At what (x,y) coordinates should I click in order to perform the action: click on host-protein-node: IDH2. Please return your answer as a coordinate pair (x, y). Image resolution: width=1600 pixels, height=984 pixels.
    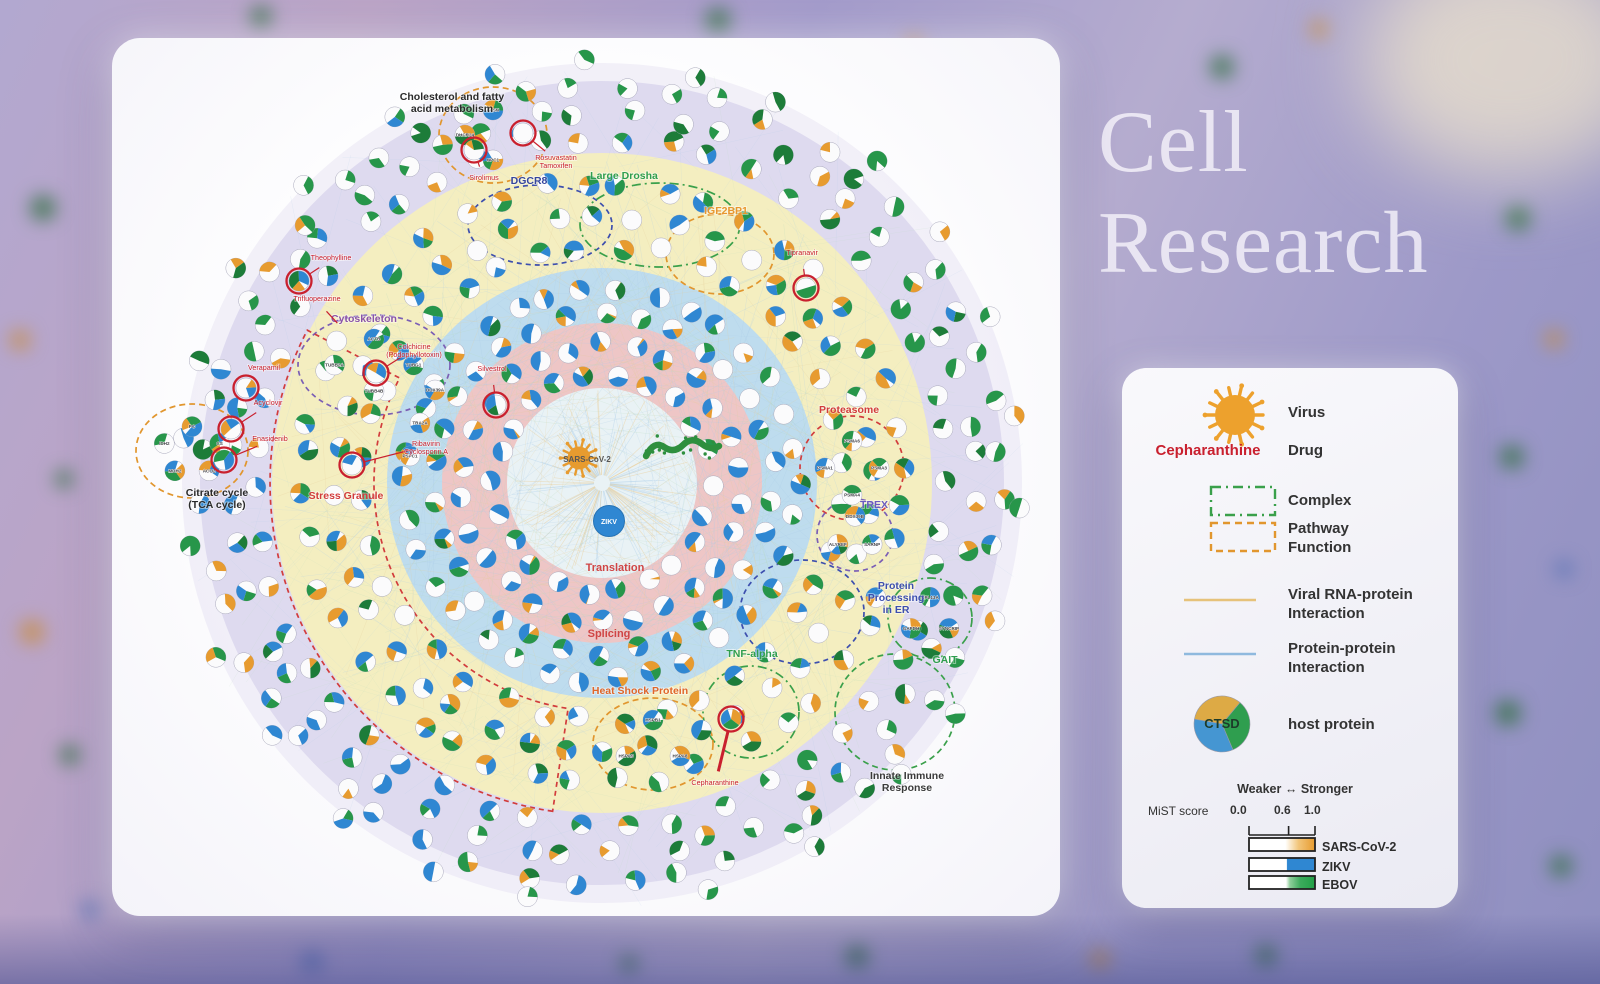
    Looking at the image, I should click on (164, 443).